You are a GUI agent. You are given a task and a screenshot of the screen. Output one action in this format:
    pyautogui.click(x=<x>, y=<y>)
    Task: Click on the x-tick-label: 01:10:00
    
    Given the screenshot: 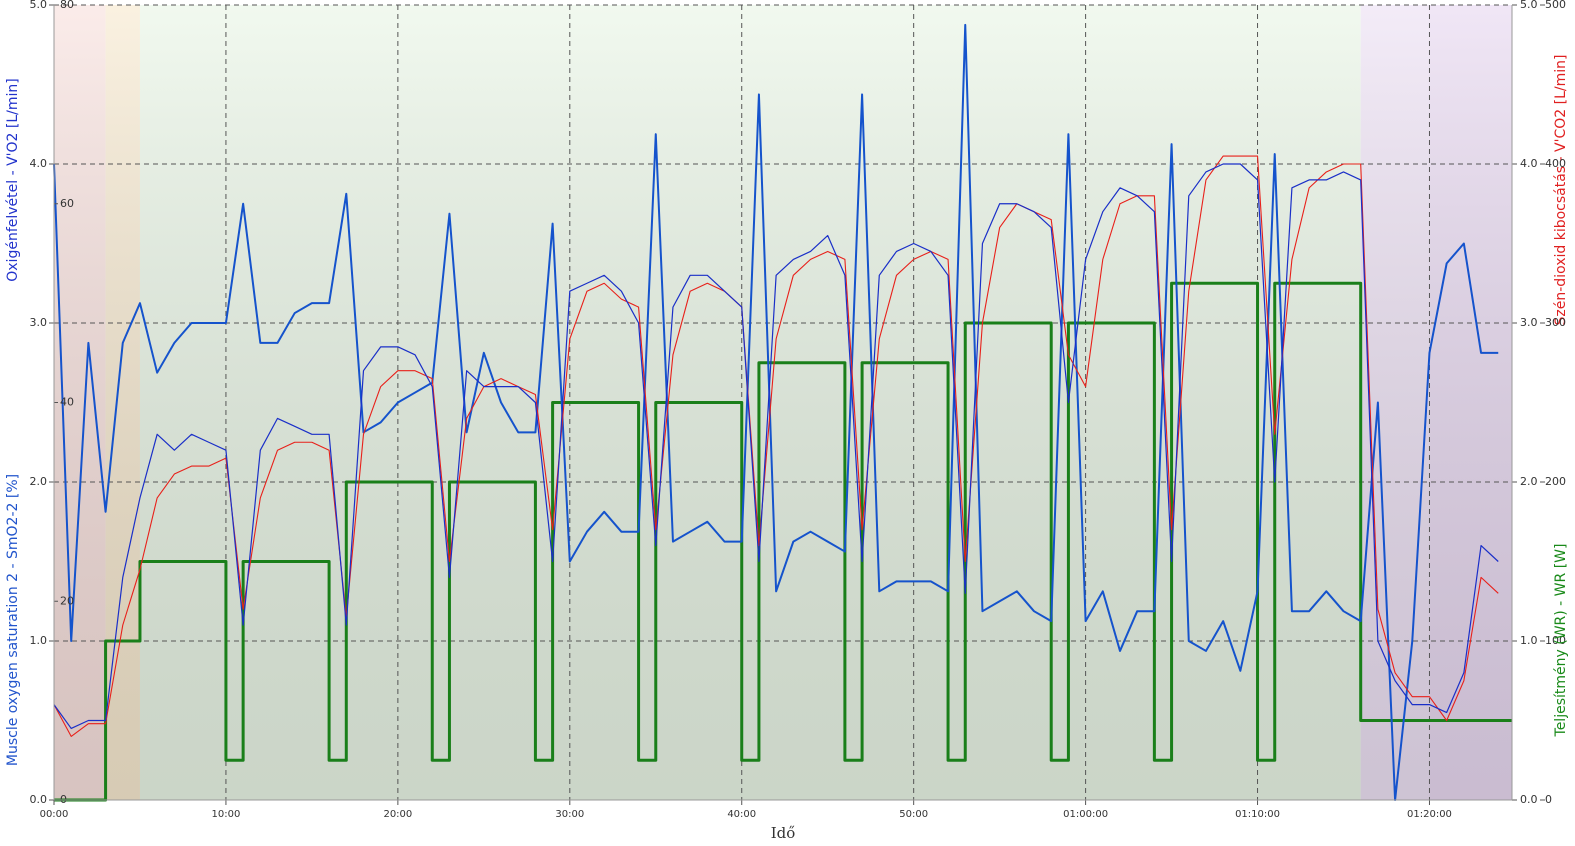 What is the action you would take?
    pyautogui.click(x=1257, y=814)
    